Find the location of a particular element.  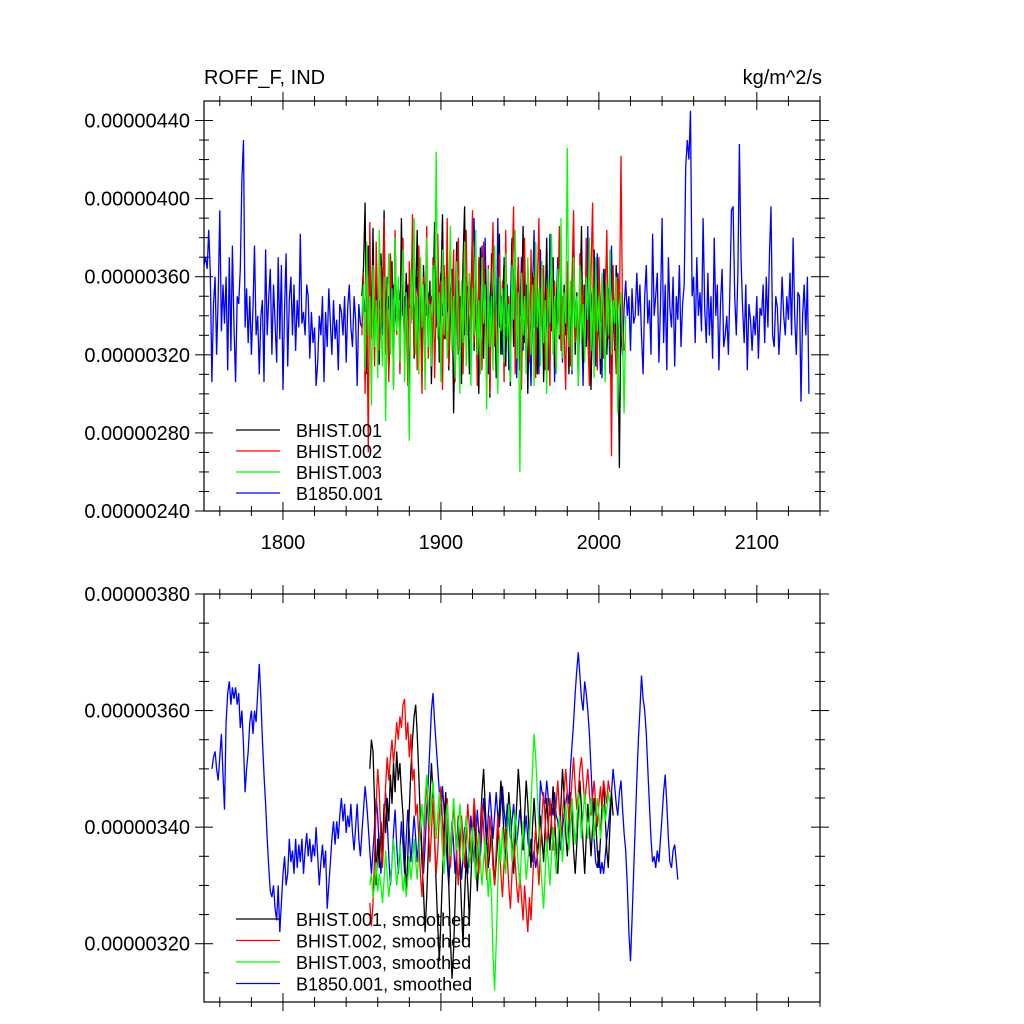

bottom-y-tick-label: 0.00000360 is located at coordinates (137, 712).